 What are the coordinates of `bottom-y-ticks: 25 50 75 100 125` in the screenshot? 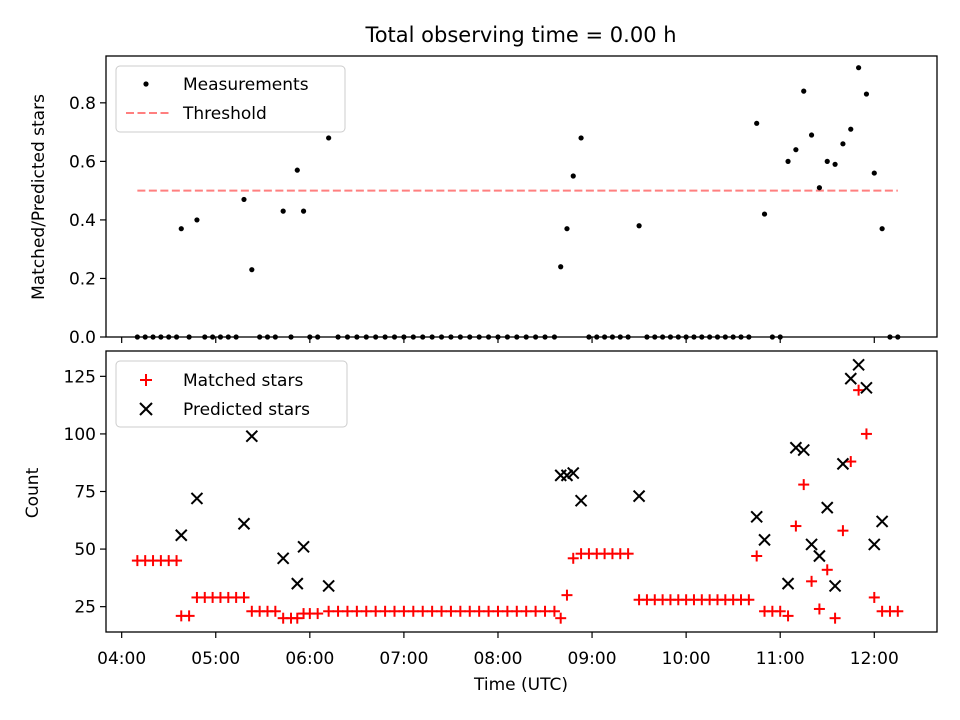 It's located at (85, 492).